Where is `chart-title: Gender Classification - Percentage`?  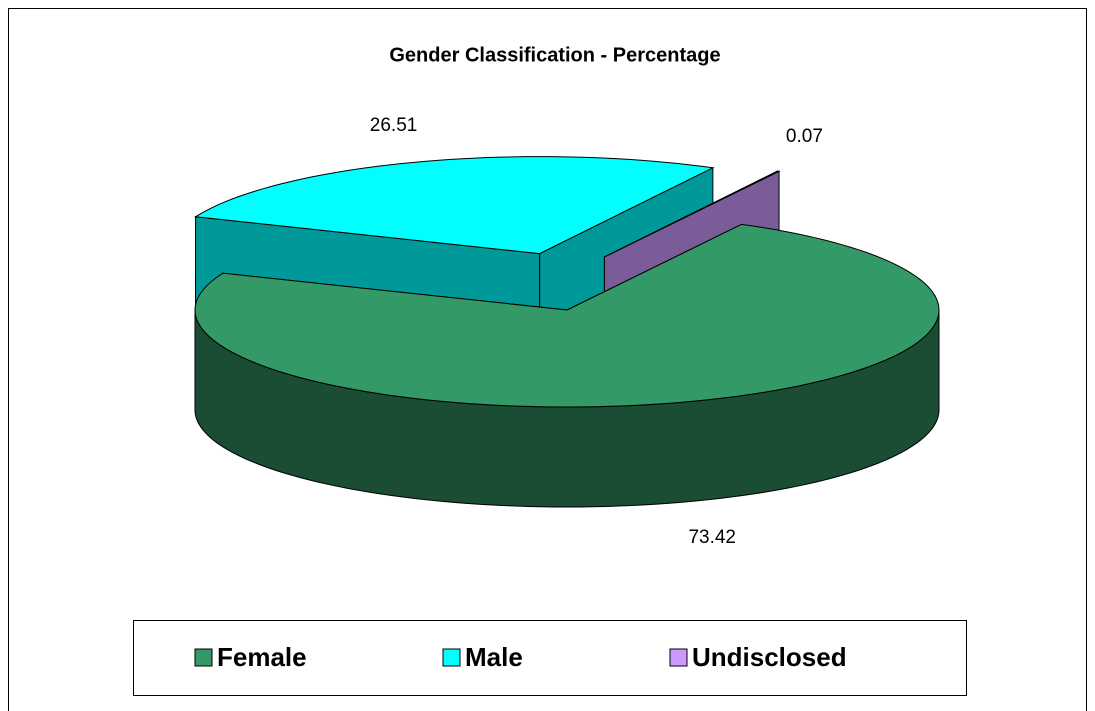 chart-title: Gender Classification - Percentage is located at coordinates (554, 55).